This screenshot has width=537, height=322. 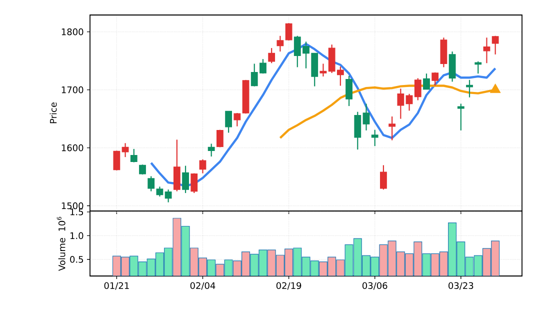 I want to click on x-tick-label: 03/23, so click(x=461, y=286).